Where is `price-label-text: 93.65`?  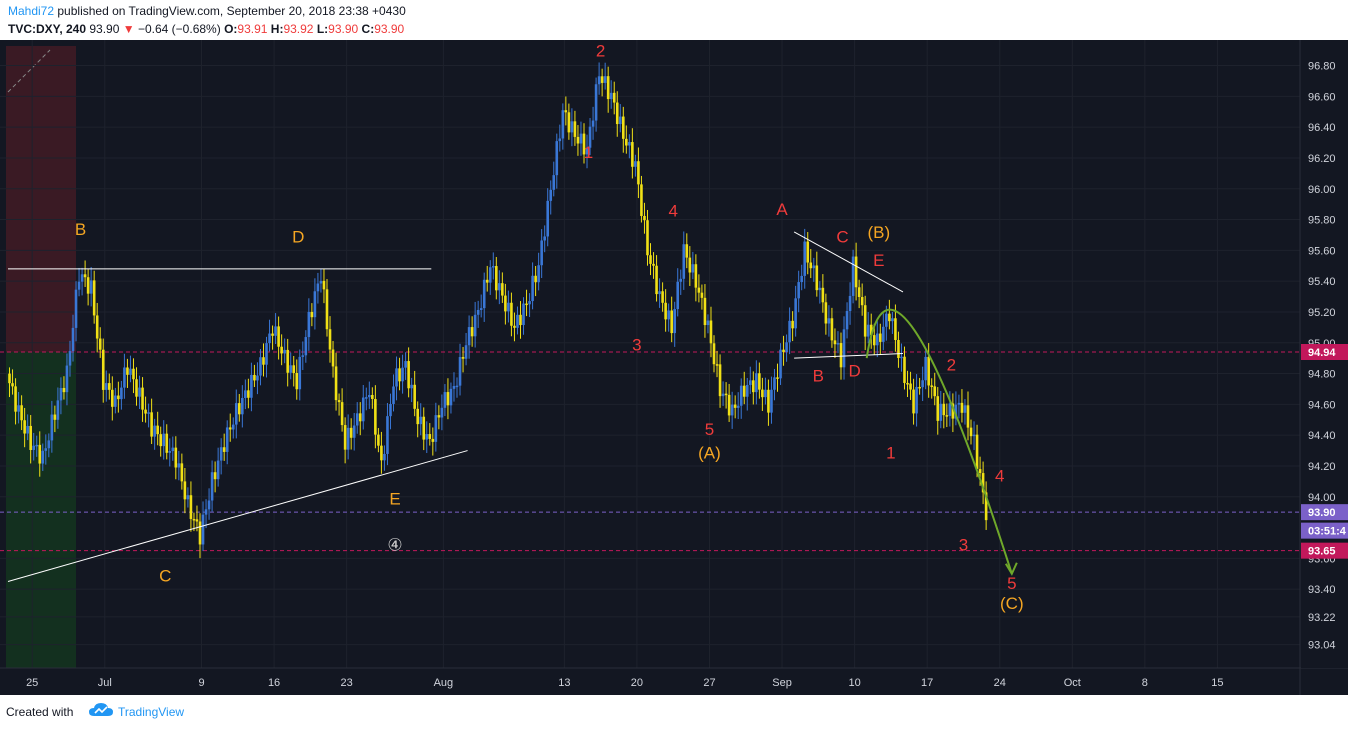
price-label-text: 93.65 is located at coordinates (1322, 552).